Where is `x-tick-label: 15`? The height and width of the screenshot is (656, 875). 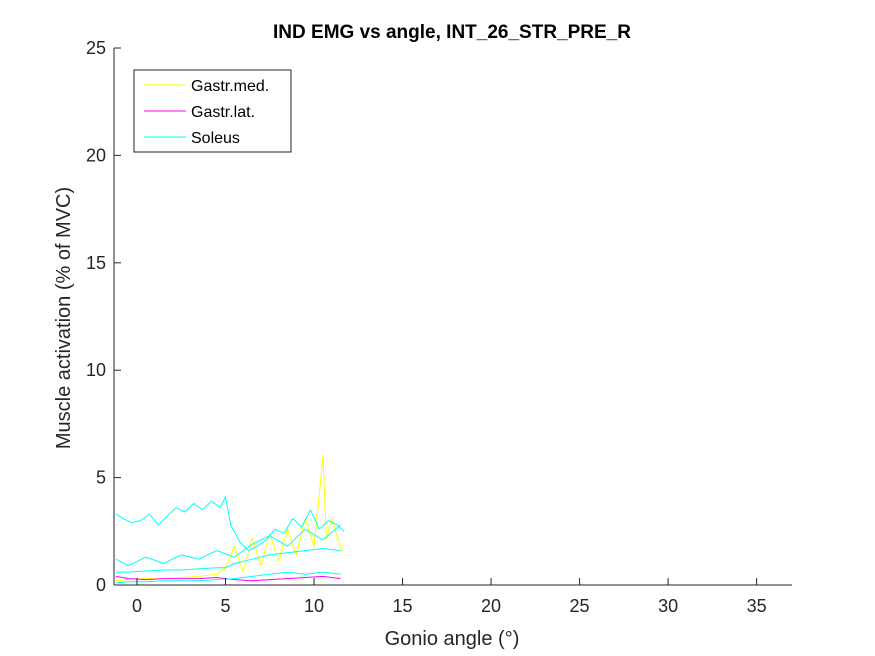
x-tick-label: 15 is located at coordinates (403, 606).